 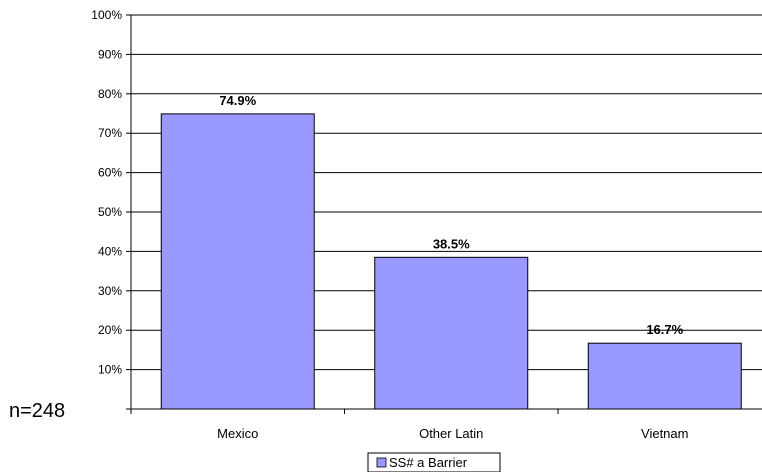 I want to click on x-category-label: Other Latin, so click(x=451, y=433).